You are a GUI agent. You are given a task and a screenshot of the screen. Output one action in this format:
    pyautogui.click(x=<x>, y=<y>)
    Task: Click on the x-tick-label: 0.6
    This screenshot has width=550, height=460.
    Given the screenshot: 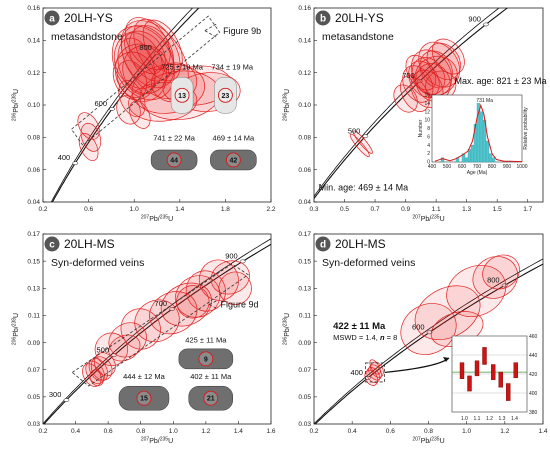 What is the action you would take?
    pyautogui.click(x=88, y=209)
    